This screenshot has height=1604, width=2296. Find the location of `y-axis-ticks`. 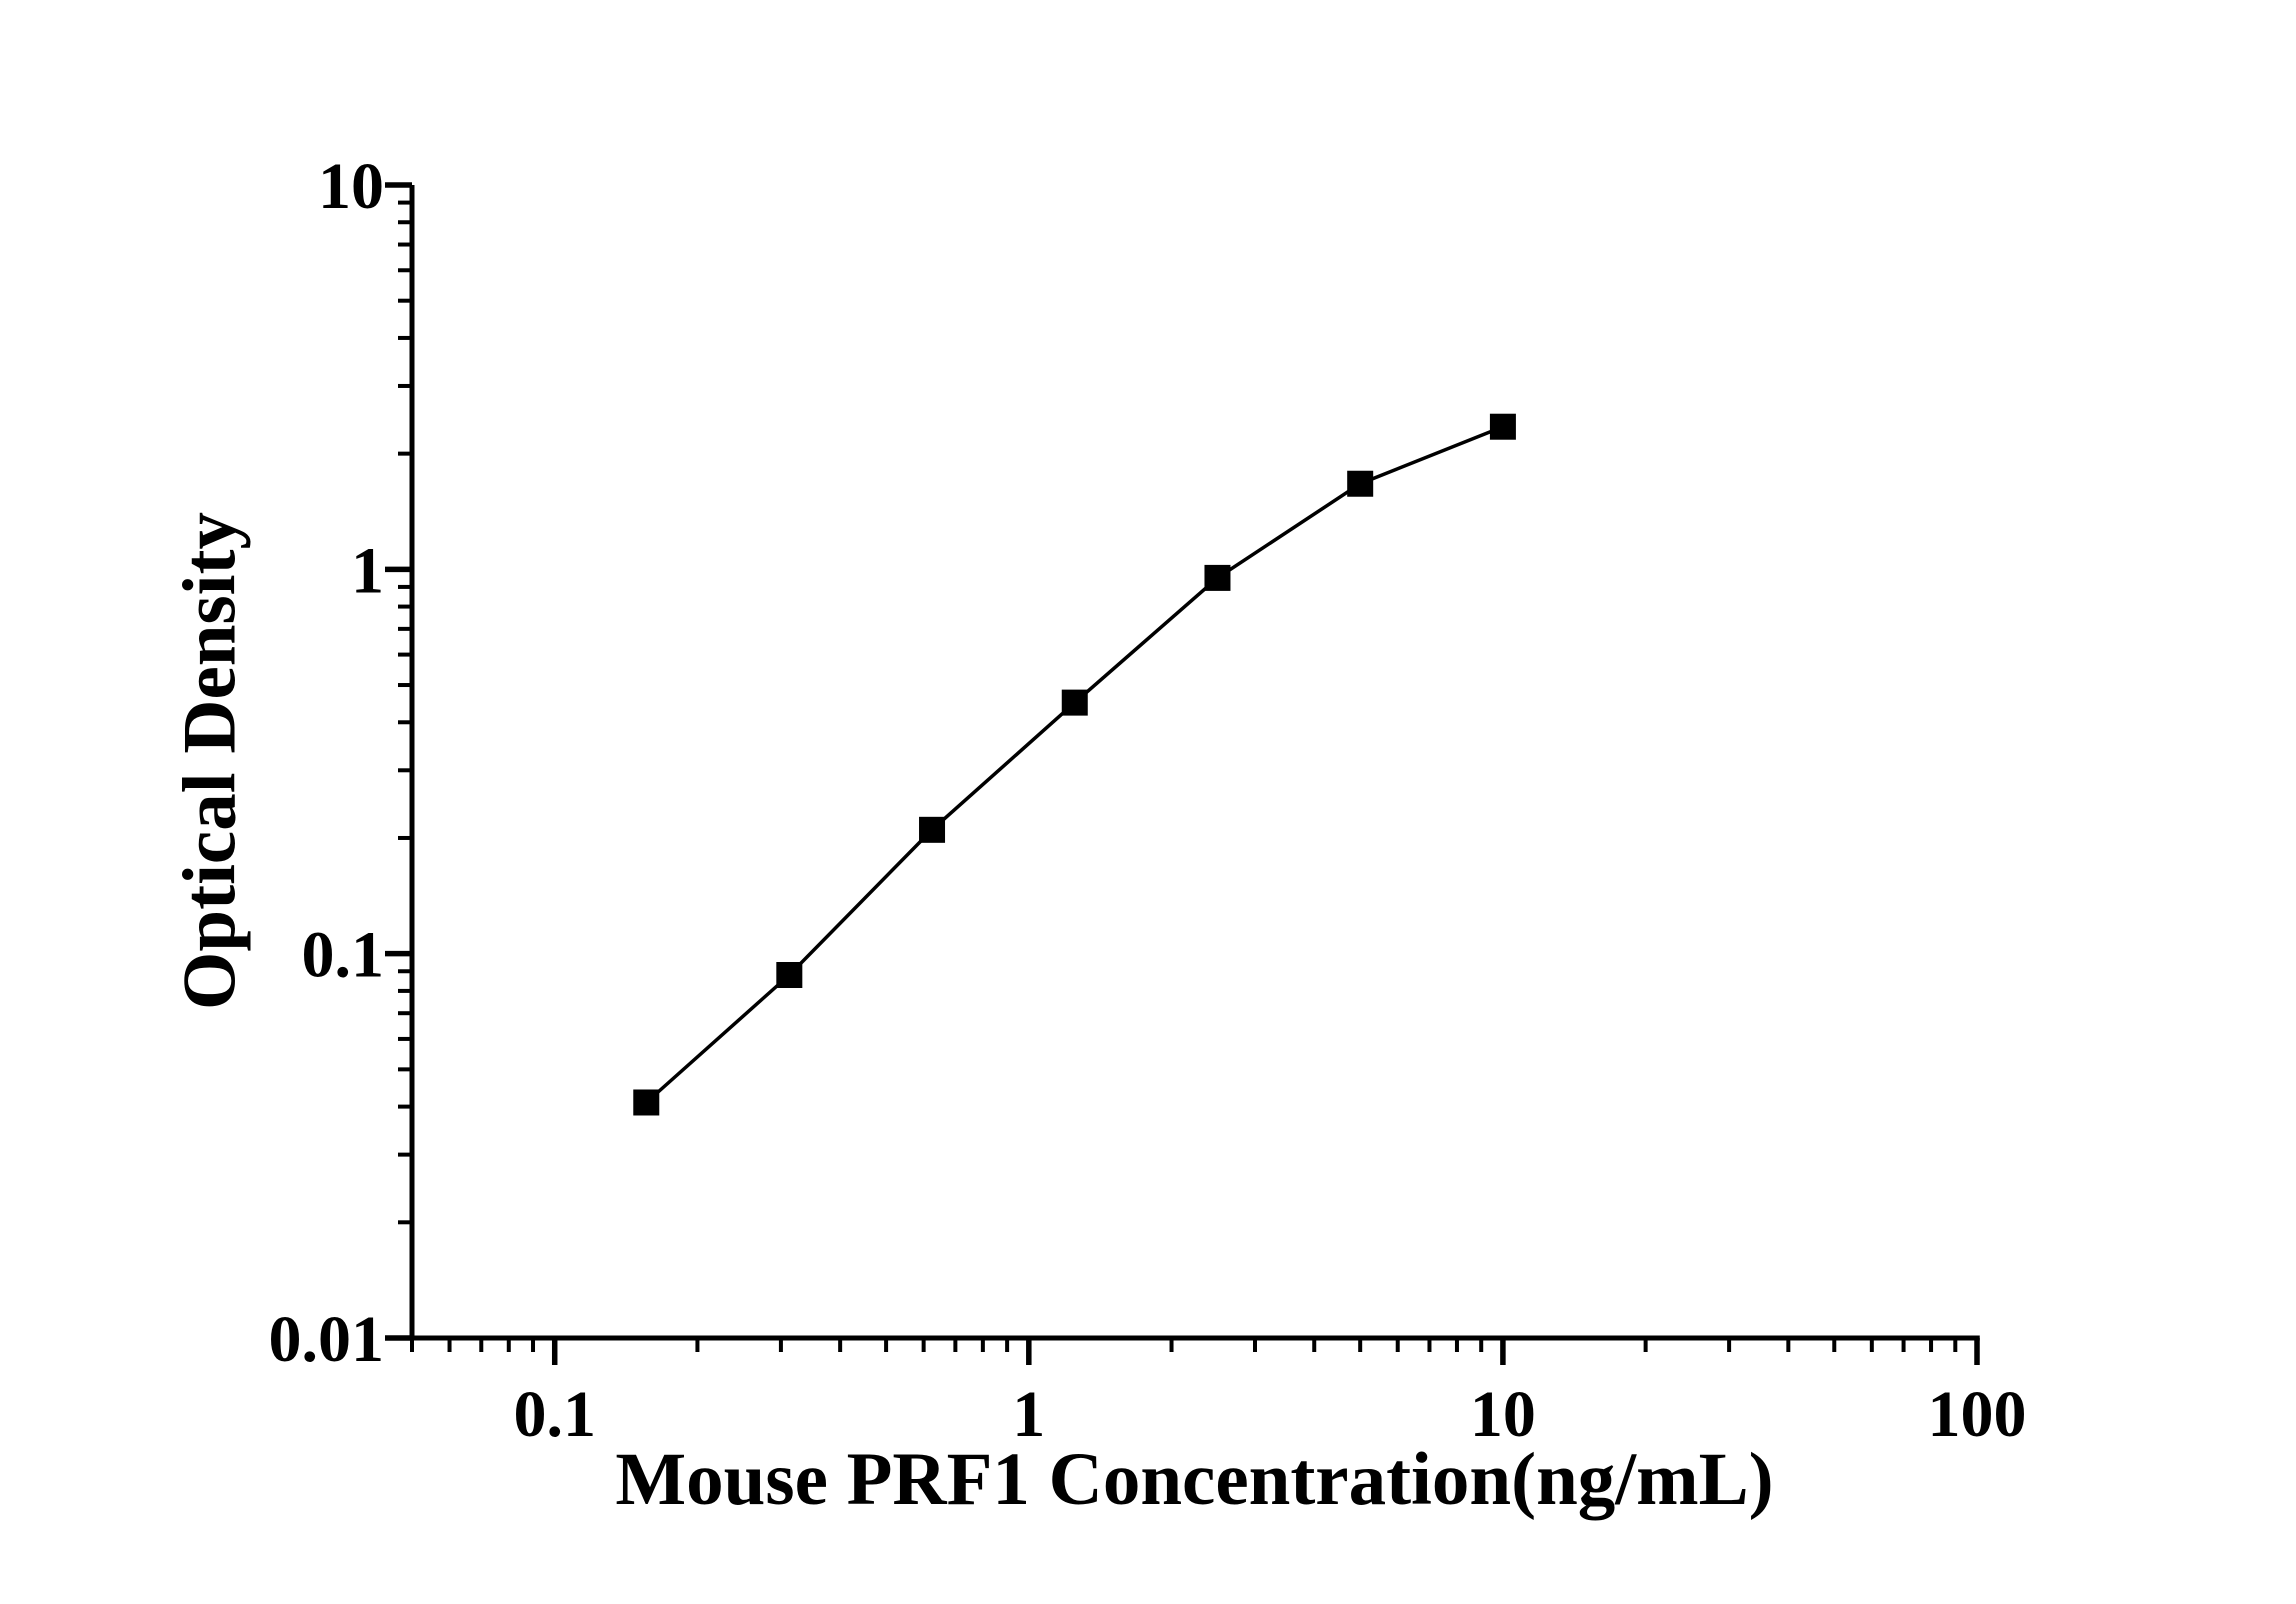

y-axis-ticks is located at coordinates (398, 761).